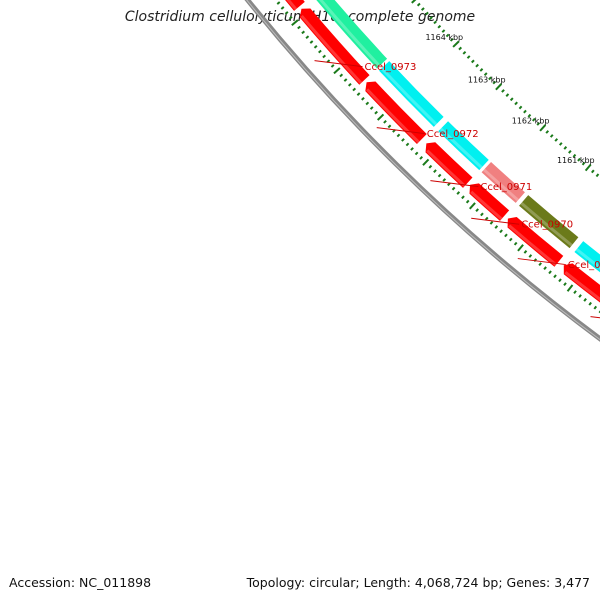 This screenshot has height=600, width=600. I want to click on accession-text: Accession: NC_011898, so click(80, 582).